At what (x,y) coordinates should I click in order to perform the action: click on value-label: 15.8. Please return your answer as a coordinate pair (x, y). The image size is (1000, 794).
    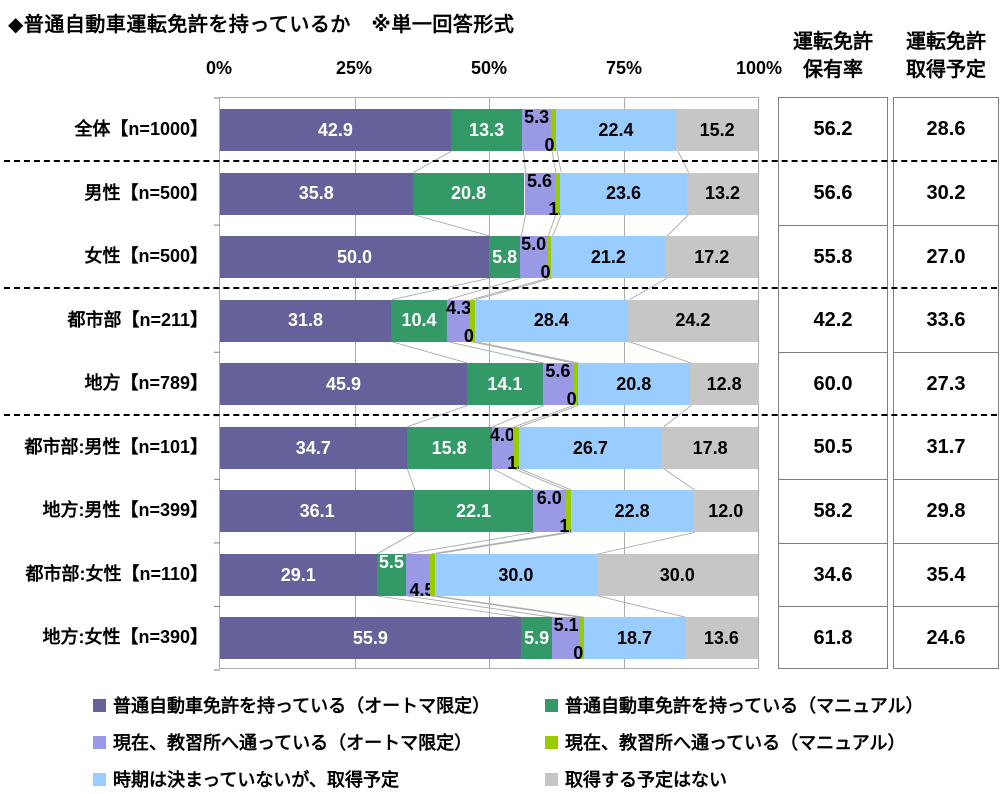
    Looking at the image, I should click on (449, 447).